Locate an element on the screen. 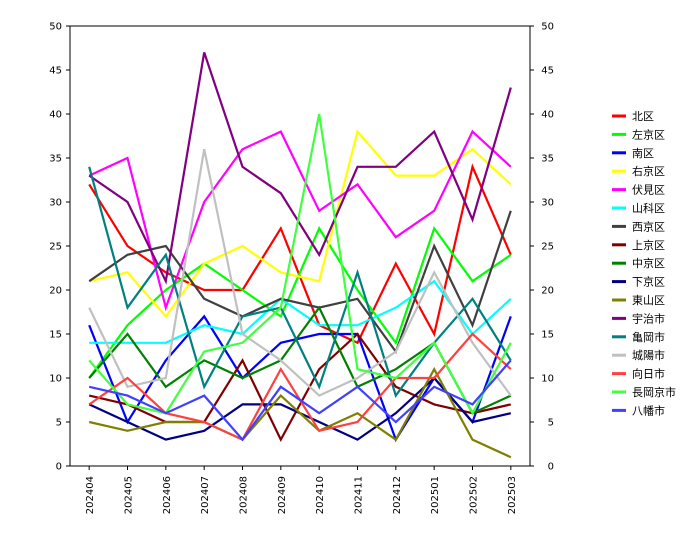 The width and height of the screenshot is (700, 555). y-tick-label-left: 40 is located at coordinates (55, 115).